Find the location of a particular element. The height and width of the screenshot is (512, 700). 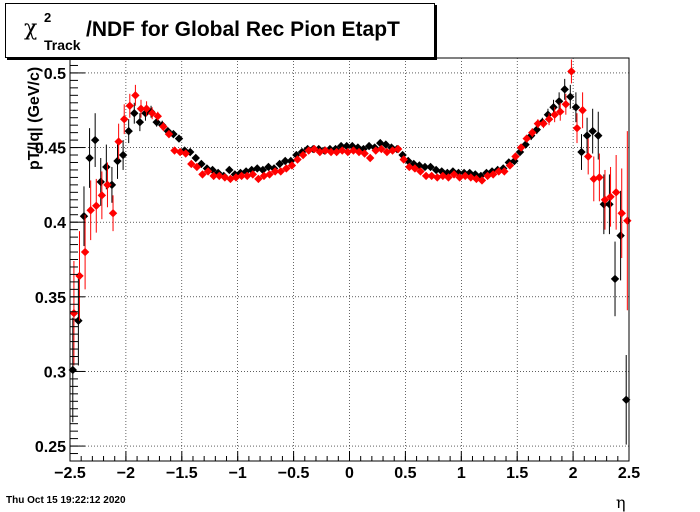

x-tick-label: 0 is located at coordinates (349, 473).